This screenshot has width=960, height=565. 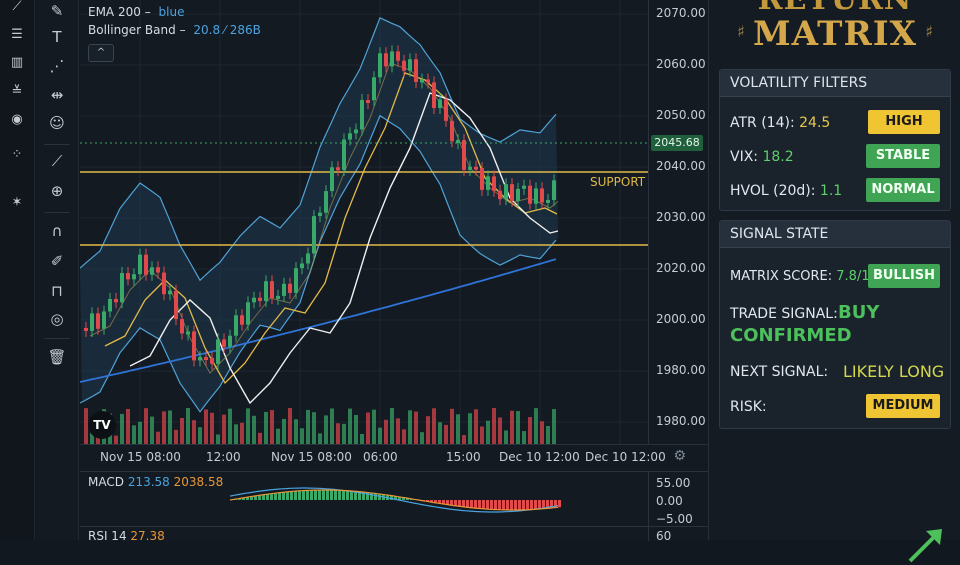 I want to click on scatter-icon: ⁘, so click(x=17, y=155).